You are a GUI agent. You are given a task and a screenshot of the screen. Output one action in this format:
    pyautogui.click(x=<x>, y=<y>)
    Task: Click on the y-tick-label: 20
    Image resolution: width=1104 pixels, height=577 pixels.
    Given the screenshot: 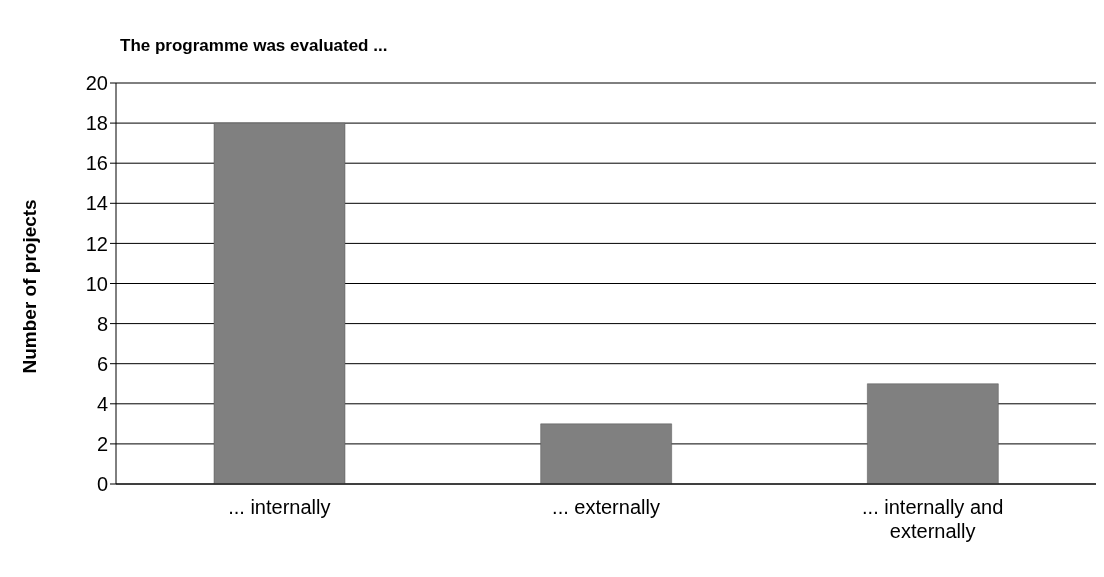 What is the action you would take?
    pyautogui.click(x=96, y=83)
    